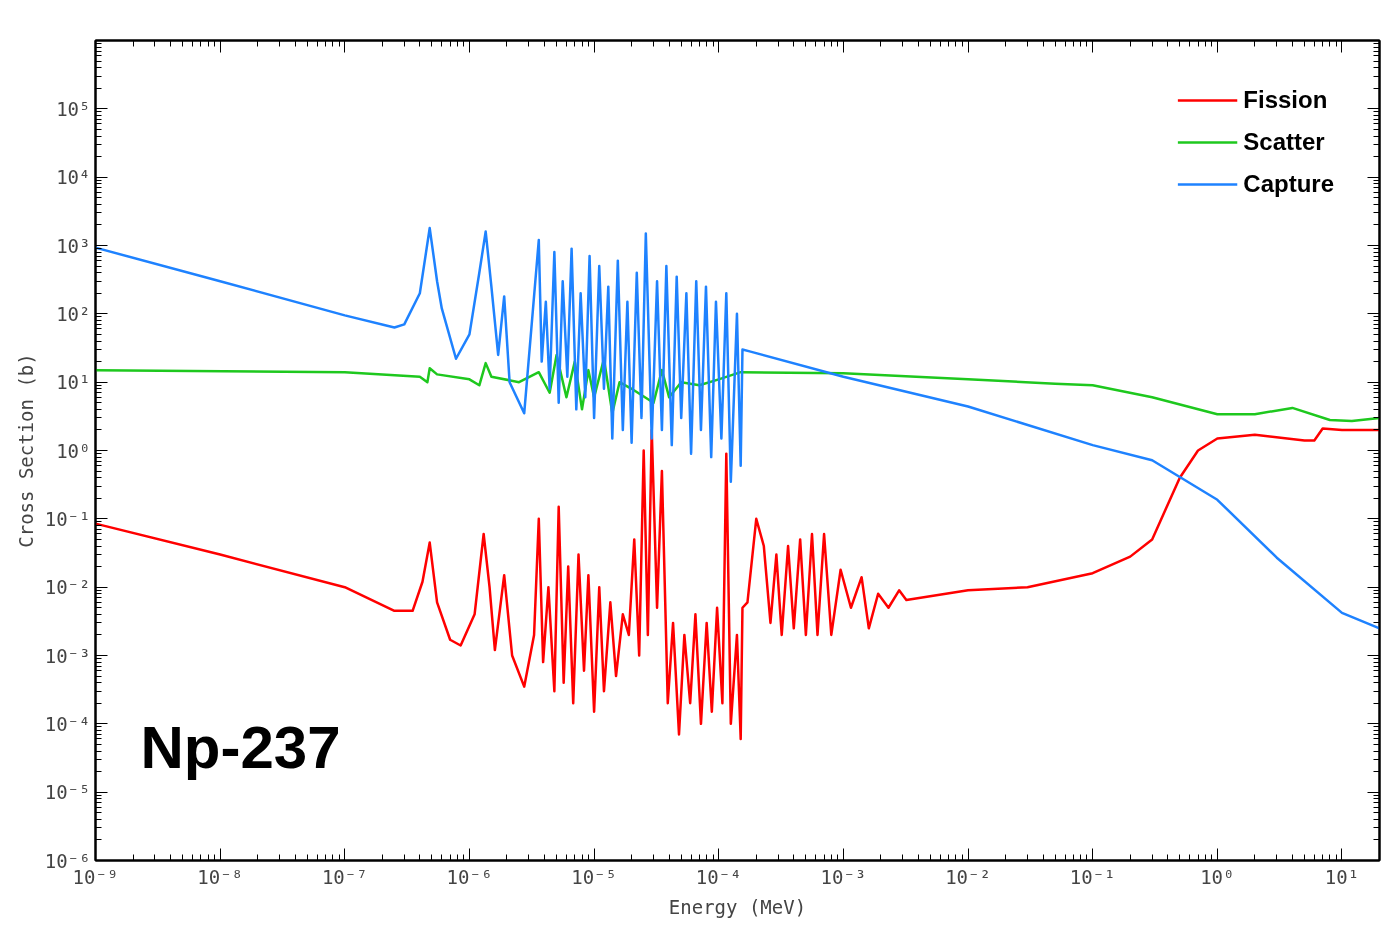  Describe the element at coordinates (737, 906) in the screenshot. I see `x-axis-title: Energy (MeV)` at that location.